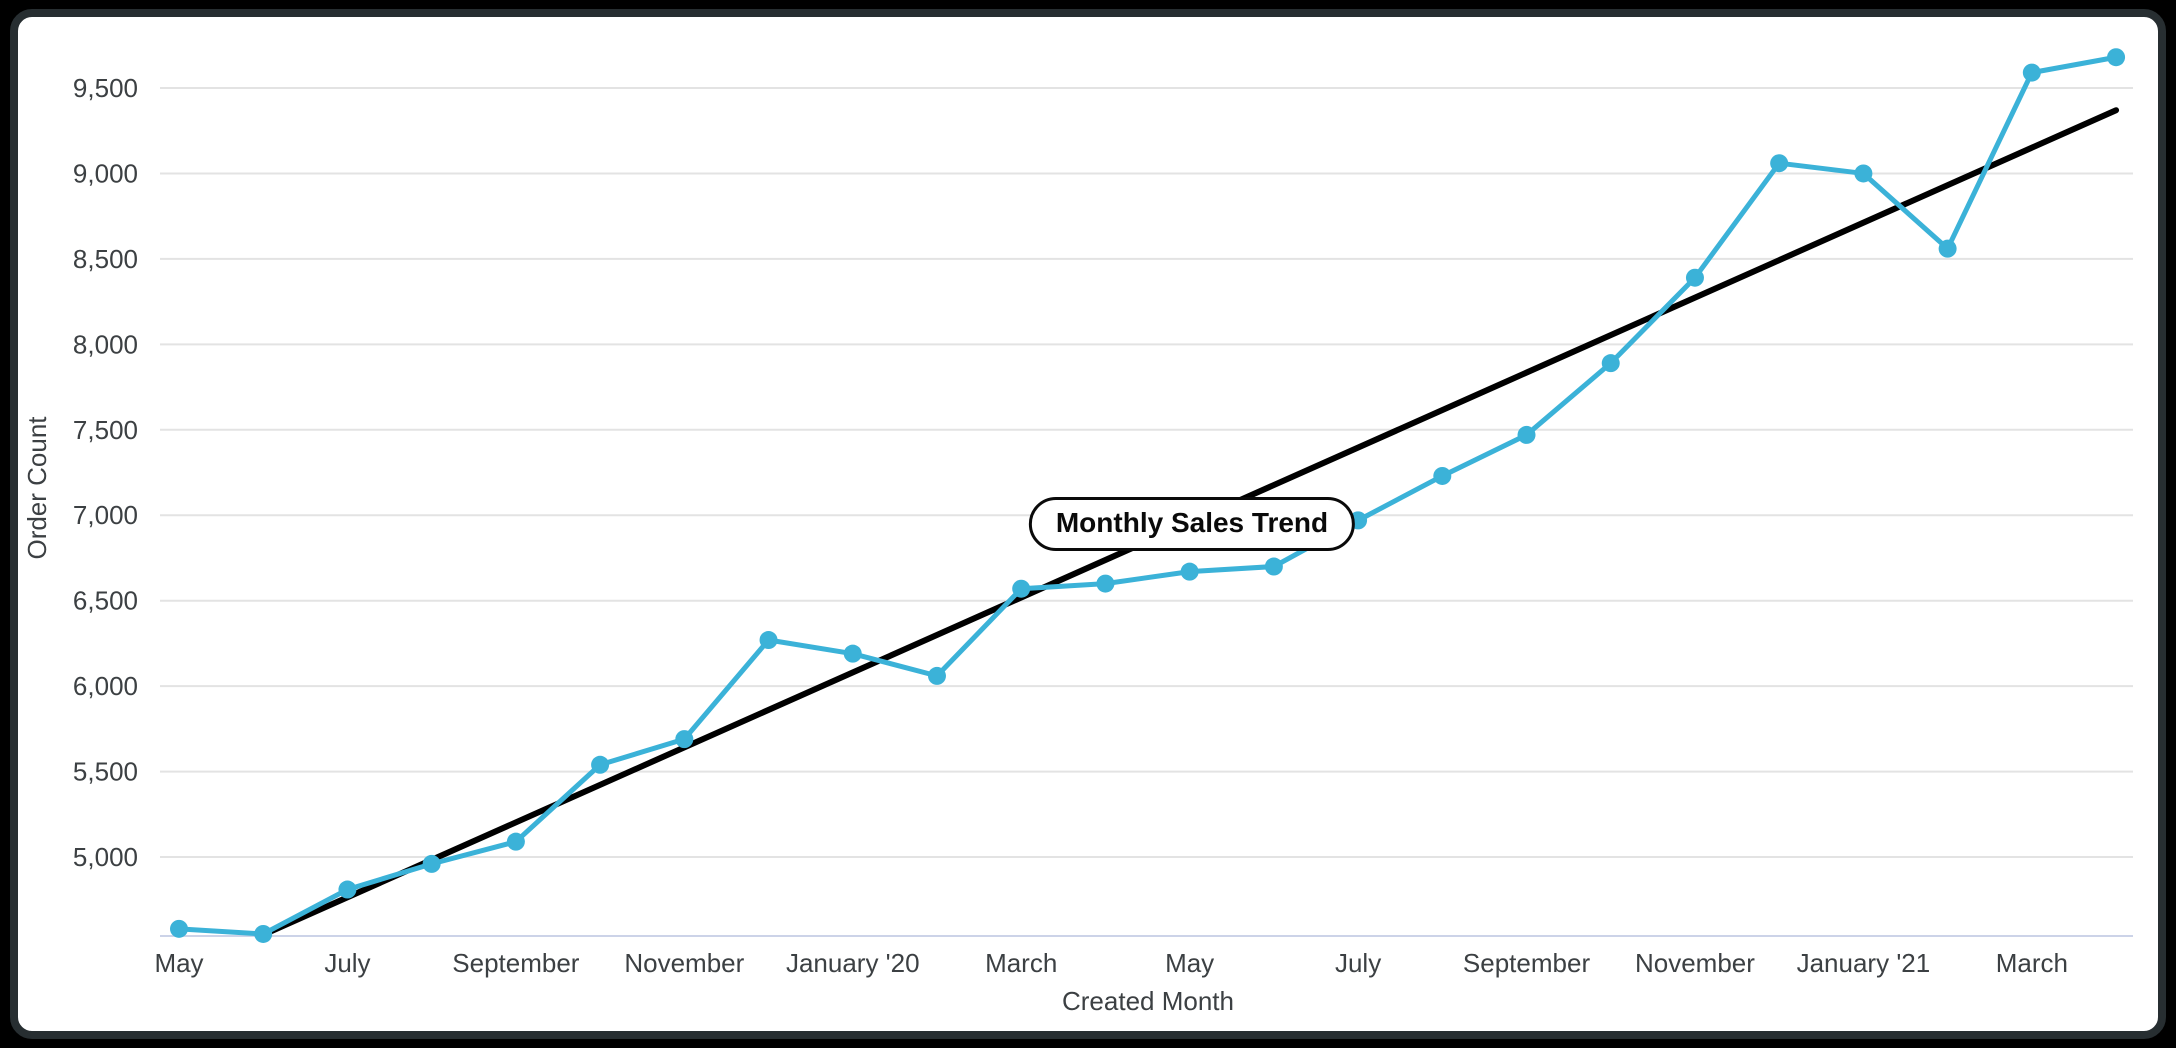  What do you see at coordinates (37, 488) in the screenshot?
I see `y-axis-title: Order Count` at bounding box center [37, 488].